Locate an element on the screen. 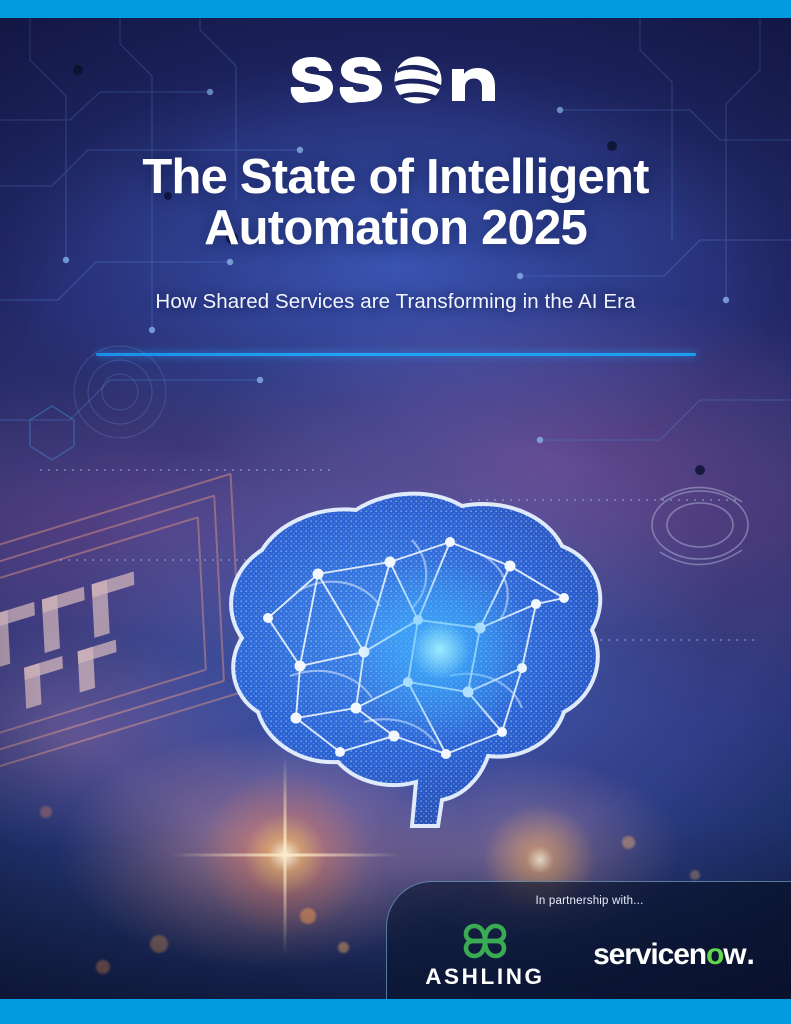 This screenshot has width=791, height=1024. top-accent-bar is located at coordinates (395, 9).